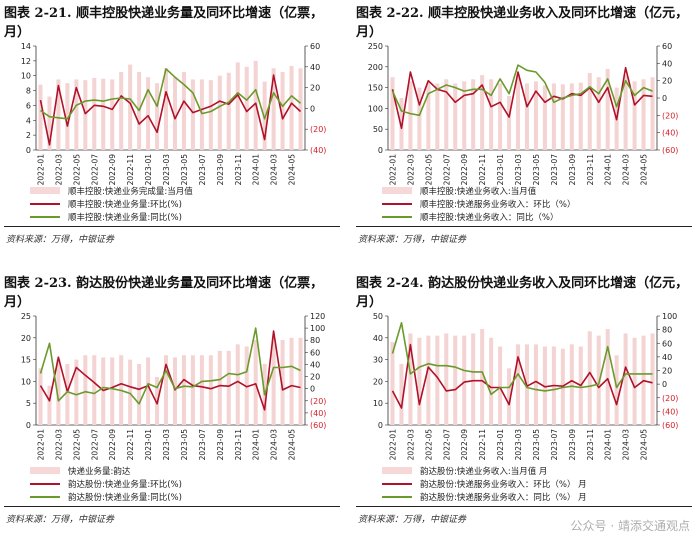  Describe the element at coordinates (99, 471) in the screenshot. I see `legend-label: 快递业务量:韵达` at that location.